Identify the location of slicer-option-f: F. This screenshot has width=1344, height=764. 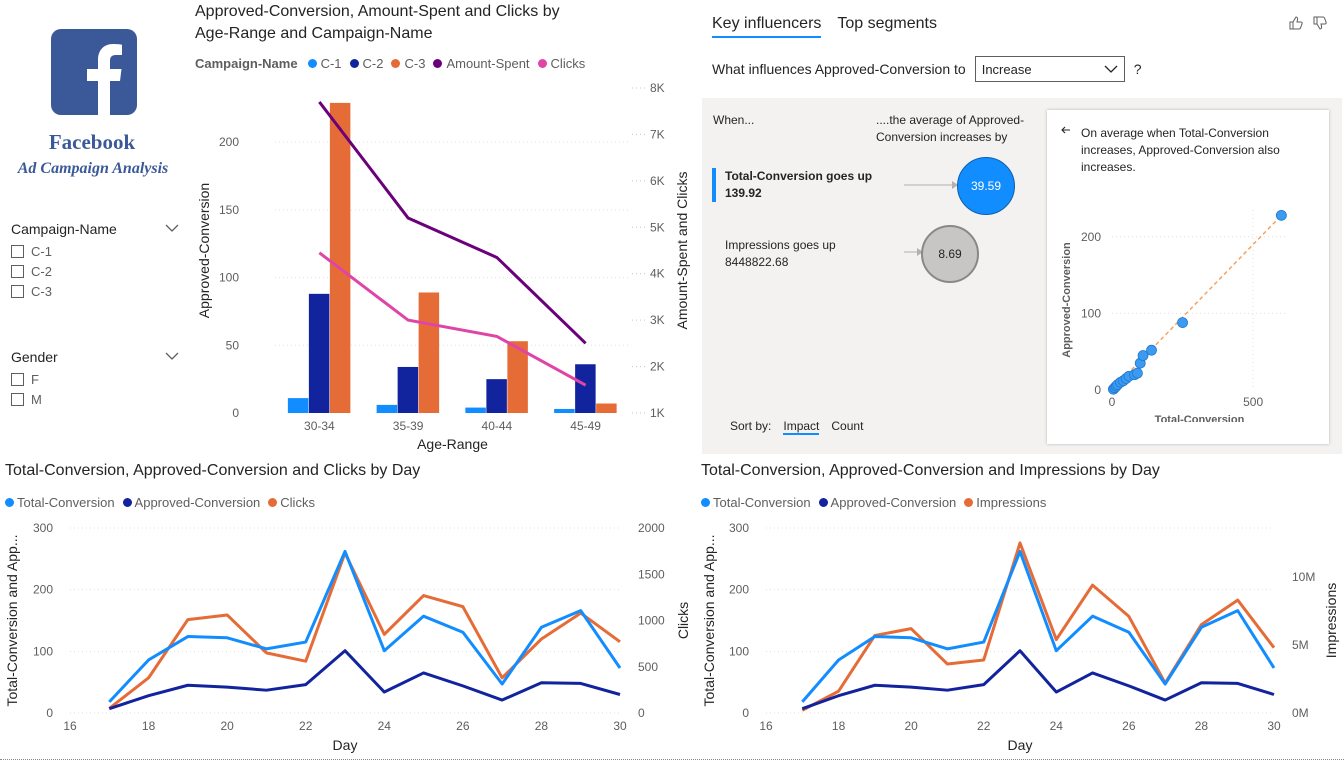
(95, 379).